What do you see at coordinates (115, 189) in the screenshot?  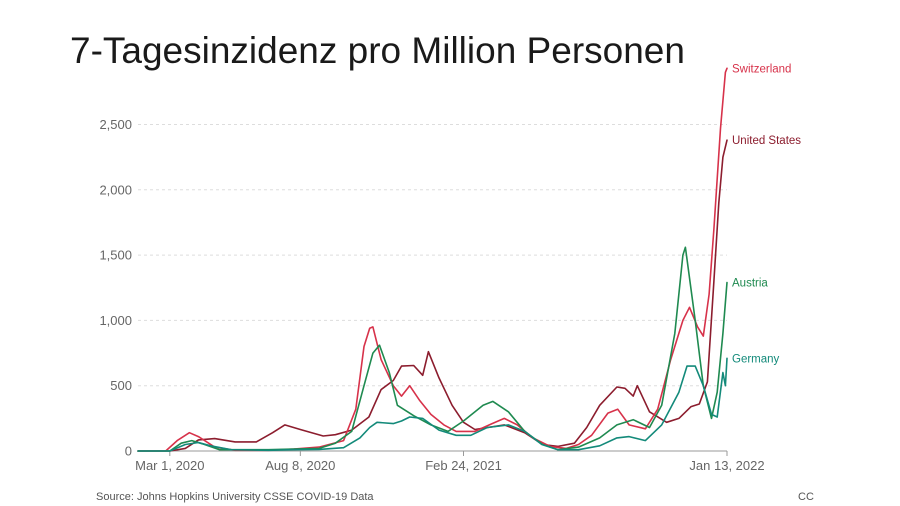 I see `y-tick-label: 2,000` at bounding box center [115, 189].